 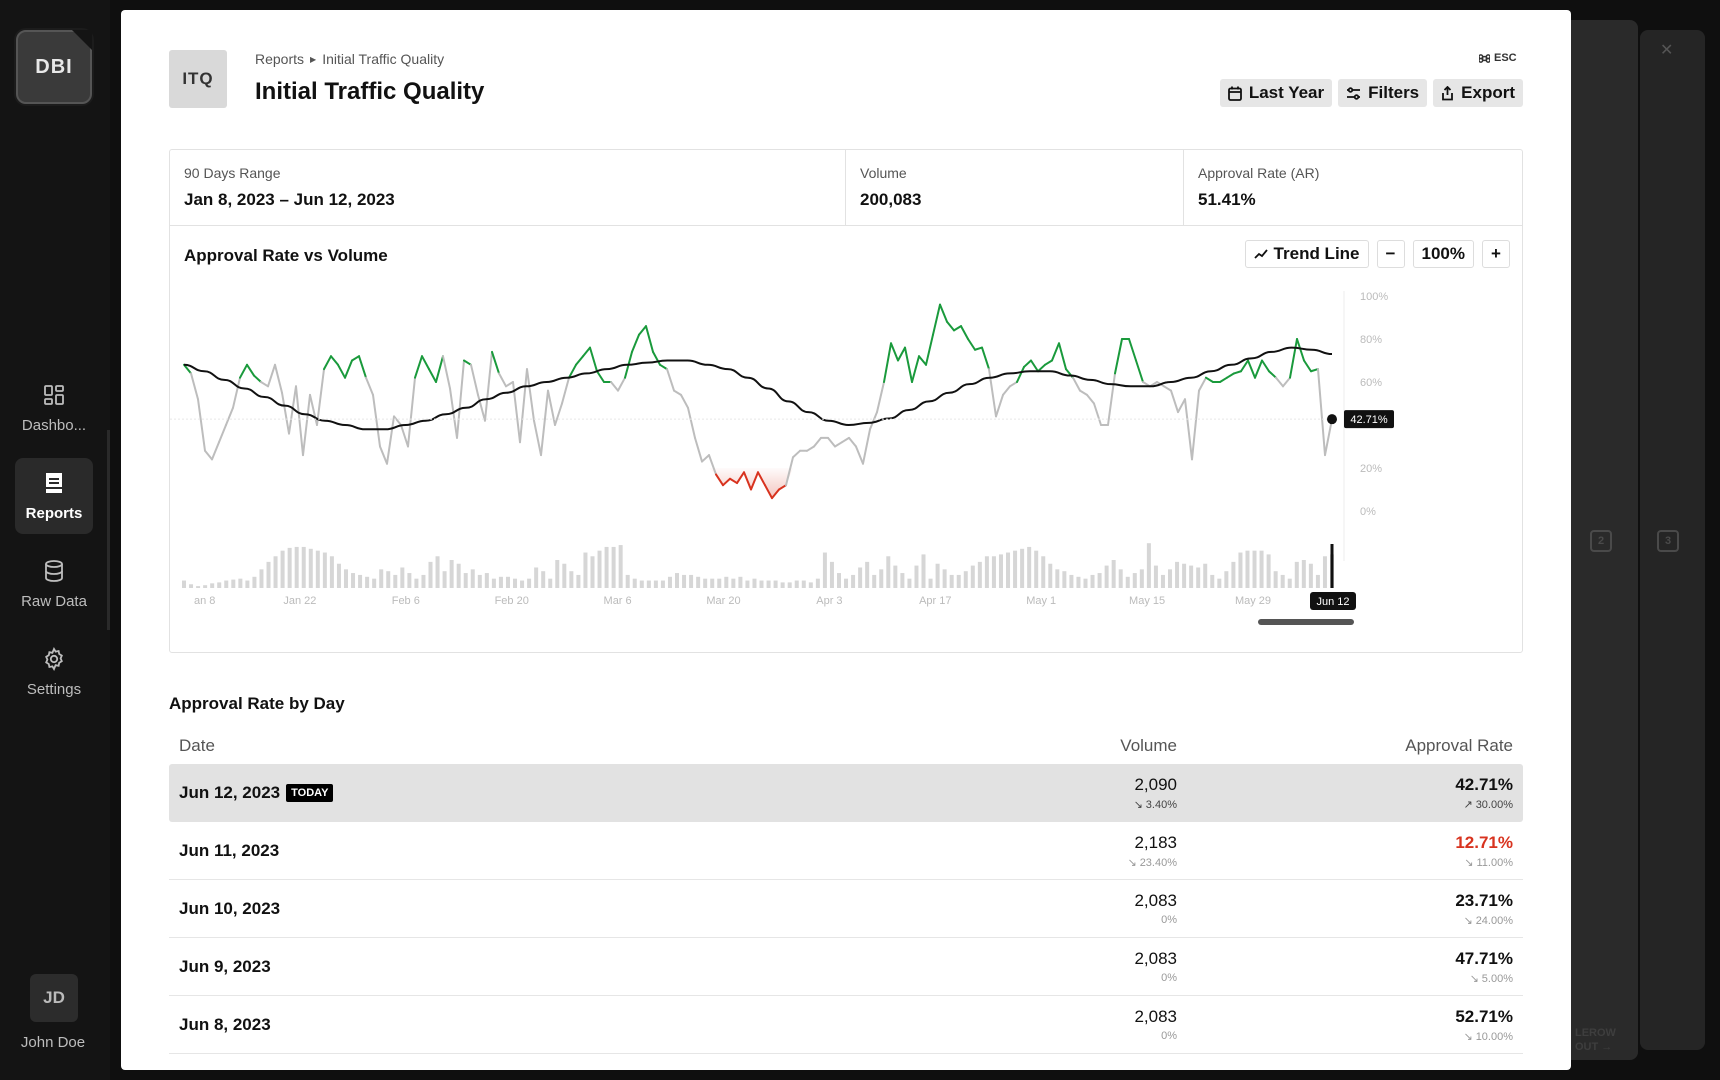 What do you see at coordinates (1276, 93) in the screenshot?
I see `date-range-button: Last Year` at bounding box center [1276, 93].